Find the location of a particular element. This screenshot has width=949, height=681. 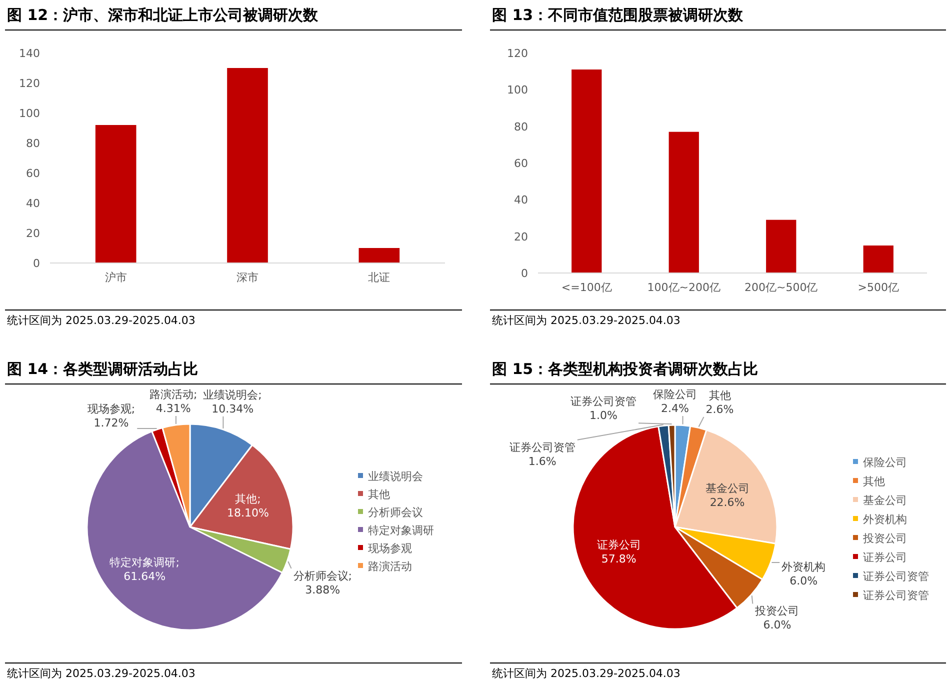

legend-label: 路演活动 is located at coordinates (390, 566).